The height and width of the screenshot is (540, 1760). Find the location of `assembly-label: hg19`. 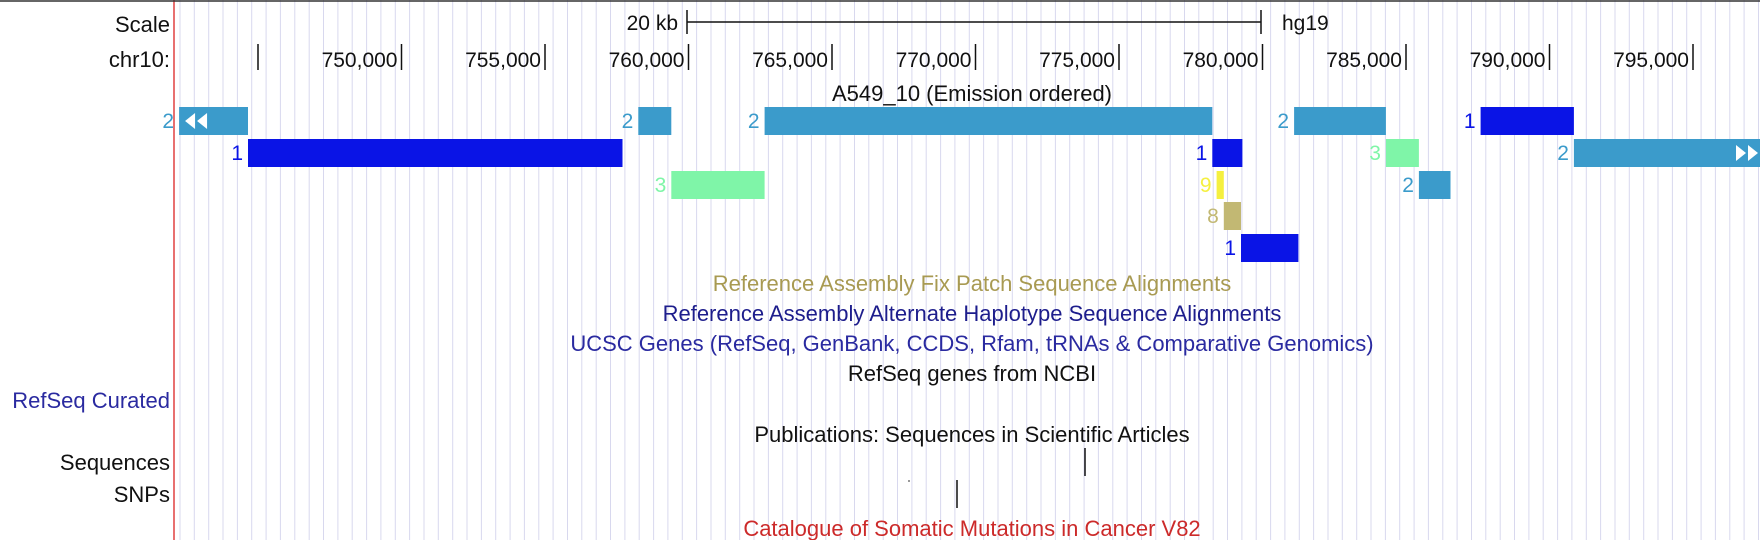

assembly-label: hg19 is located at coordinates (1305, 23).